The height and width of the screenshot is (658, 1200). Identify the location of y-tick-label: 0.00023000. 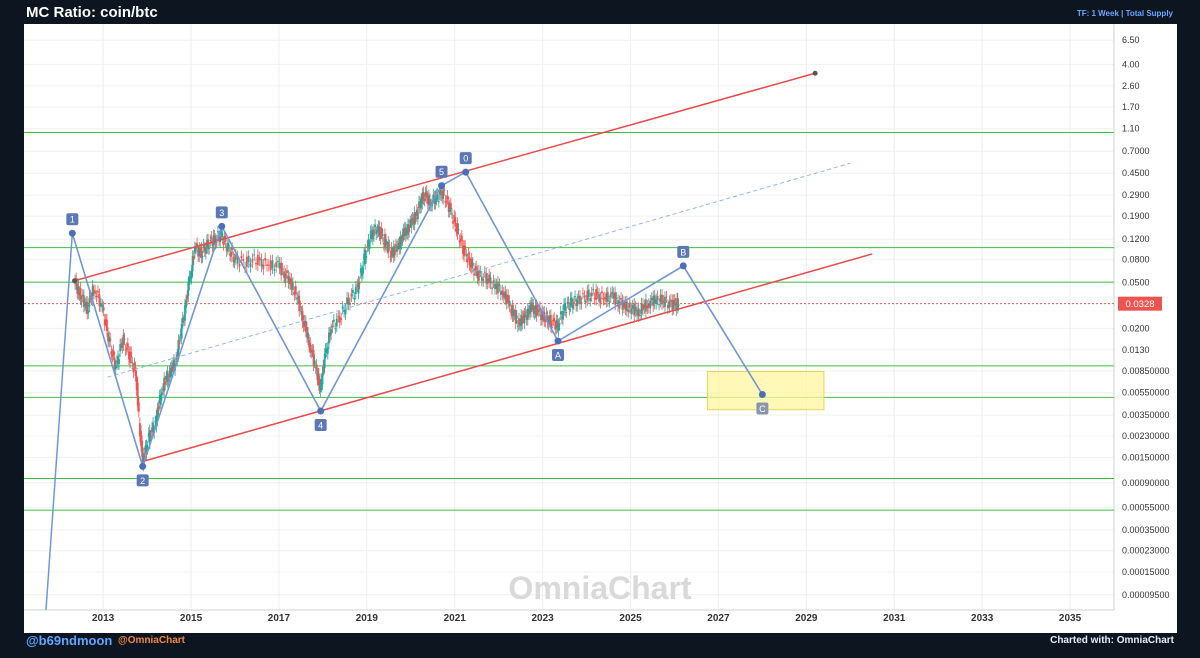
(1146, 551).